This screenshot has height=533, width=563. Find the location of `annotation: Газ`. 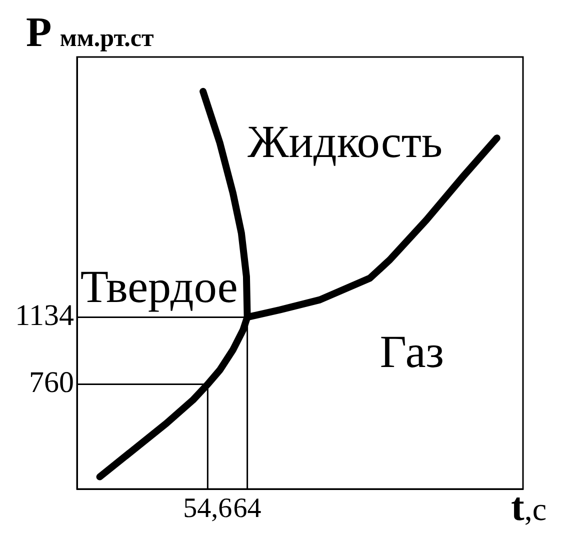

annotation: Газ is located at coordinates (412, 352).